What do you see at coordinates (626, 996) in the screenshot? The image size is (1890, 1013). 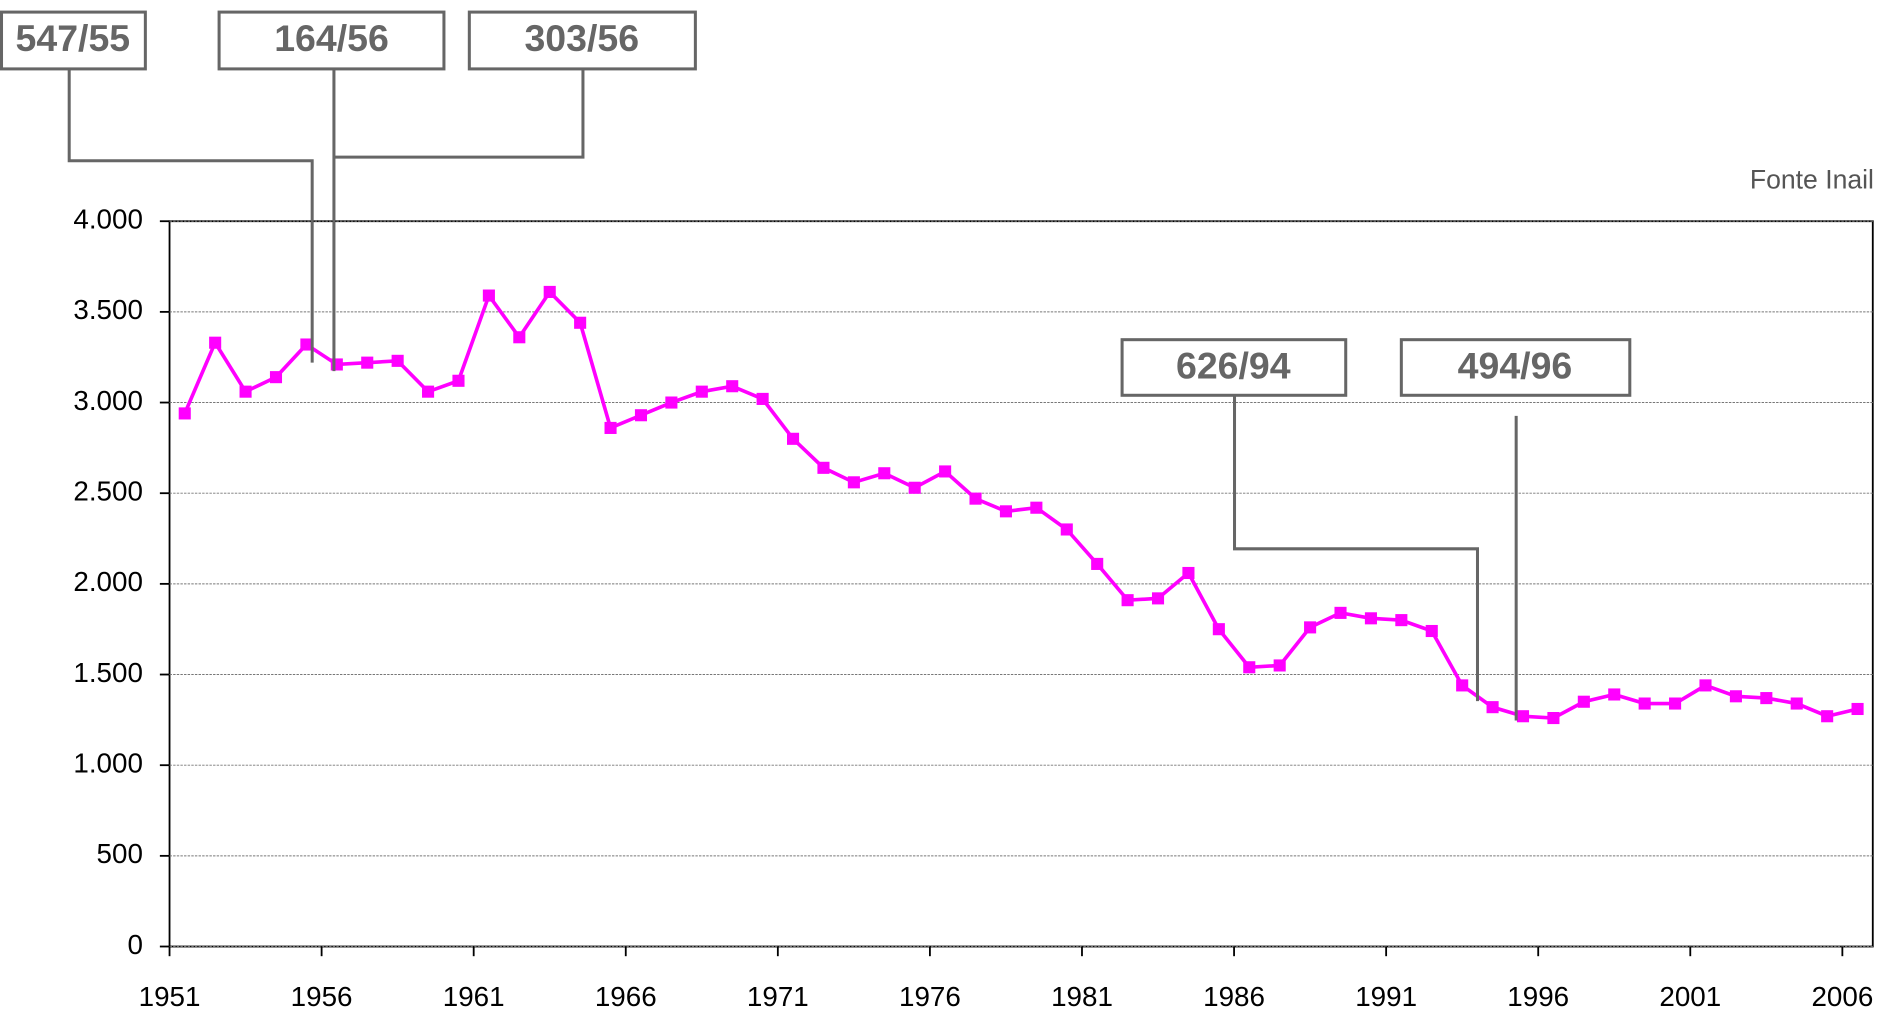 I see `x-tick-label: 1966` at bounding box center [626, 996].